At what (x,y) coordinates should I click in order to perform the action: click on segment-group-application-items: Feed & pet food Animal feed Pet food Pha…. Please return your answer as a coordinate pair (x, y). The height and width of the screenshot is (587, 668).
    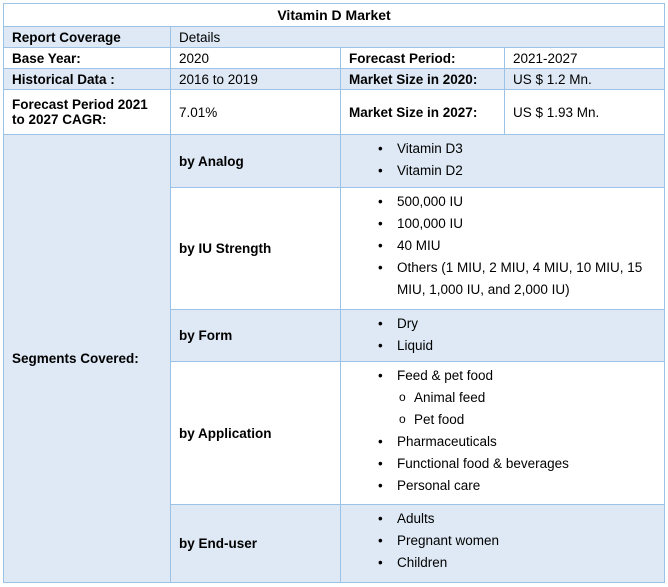
    Looking at the image, I should click on (502, 433).